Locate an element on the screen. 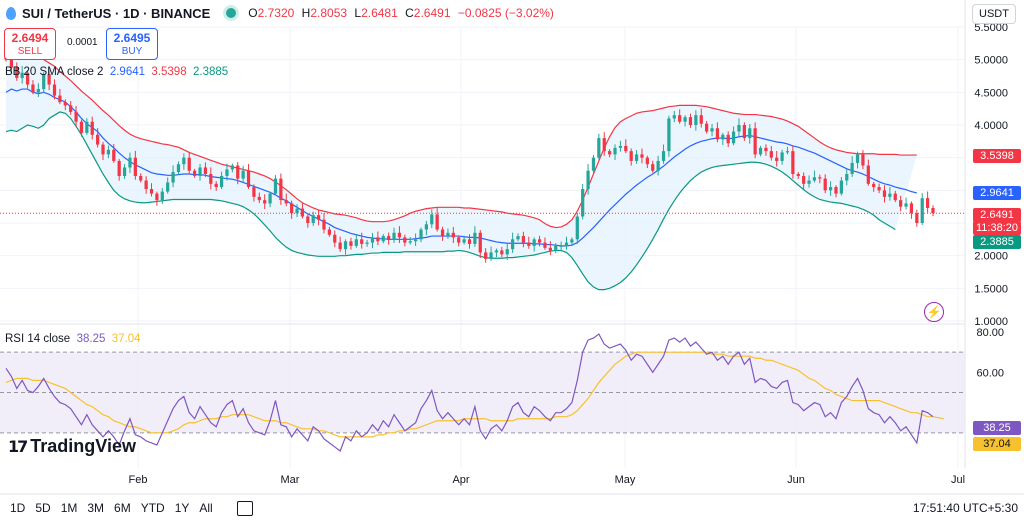 The image size is (1024, 520). sell-button: 2.6494 SELL is located at coordinates (30, 44).